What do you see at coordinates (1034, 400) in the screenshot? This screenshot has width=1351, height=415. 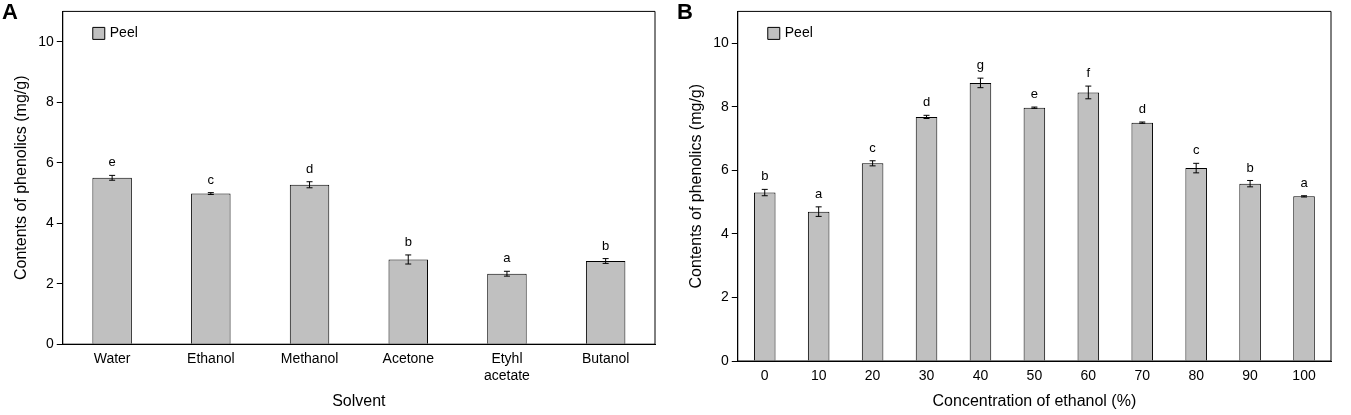 I see `x-axis-title: Concentration of ethanol (%)` at bounding box center [1034, 400].